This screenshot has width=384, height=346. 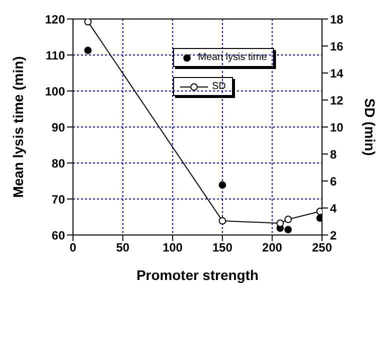 What do you see at coordinates (59, 199) in the screenshot?
I see `y-tick-label: 70` at bounding box center [59, 199].